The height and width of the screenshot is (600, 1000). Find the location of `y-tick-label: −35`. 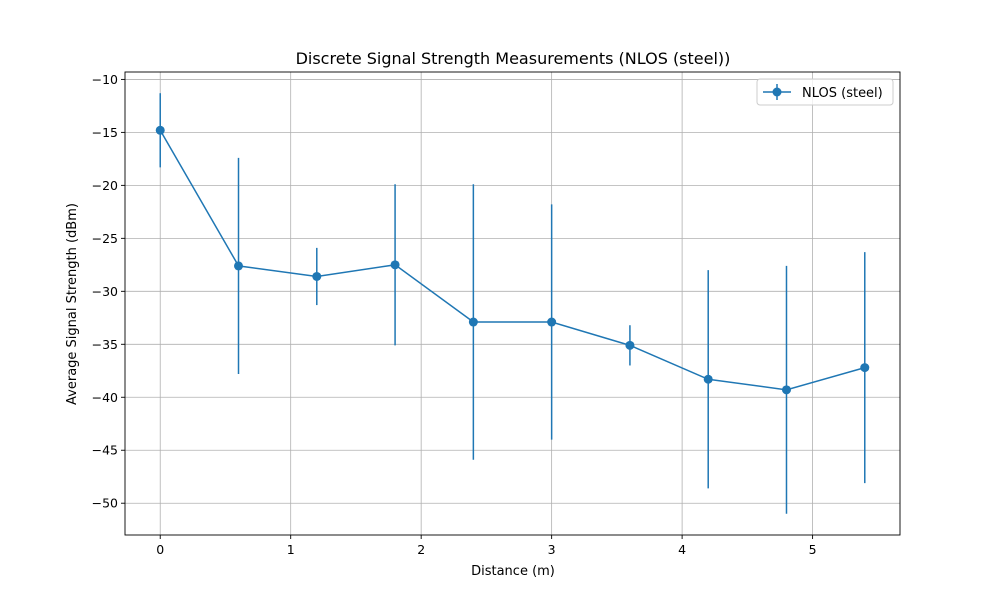

y-tick-label: −35 is located at coordinates (105, 344).